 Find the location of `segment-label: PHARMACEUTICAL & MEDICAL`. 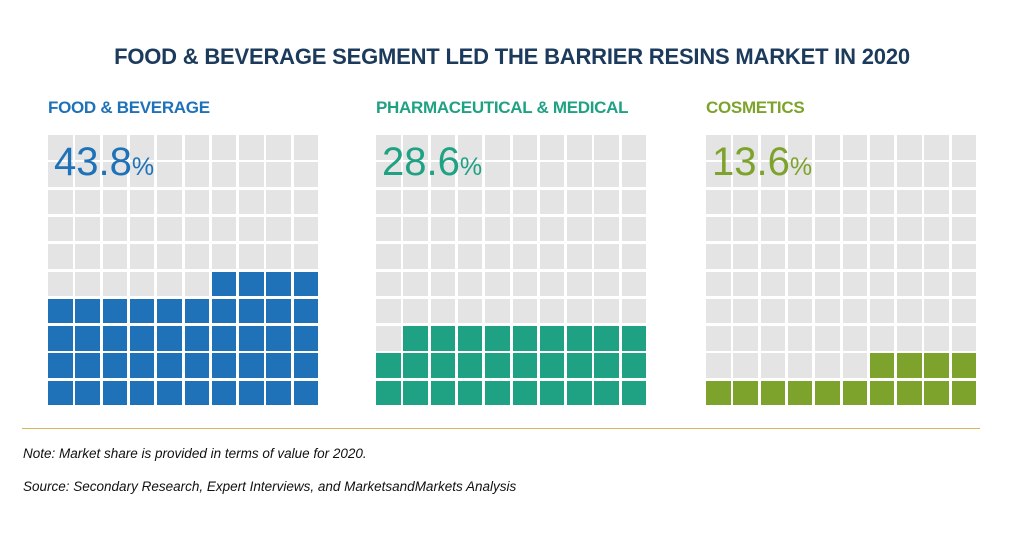

segment-label: PHARMACEUTICAL & MEDICAL is located at coordinates (502, 107).